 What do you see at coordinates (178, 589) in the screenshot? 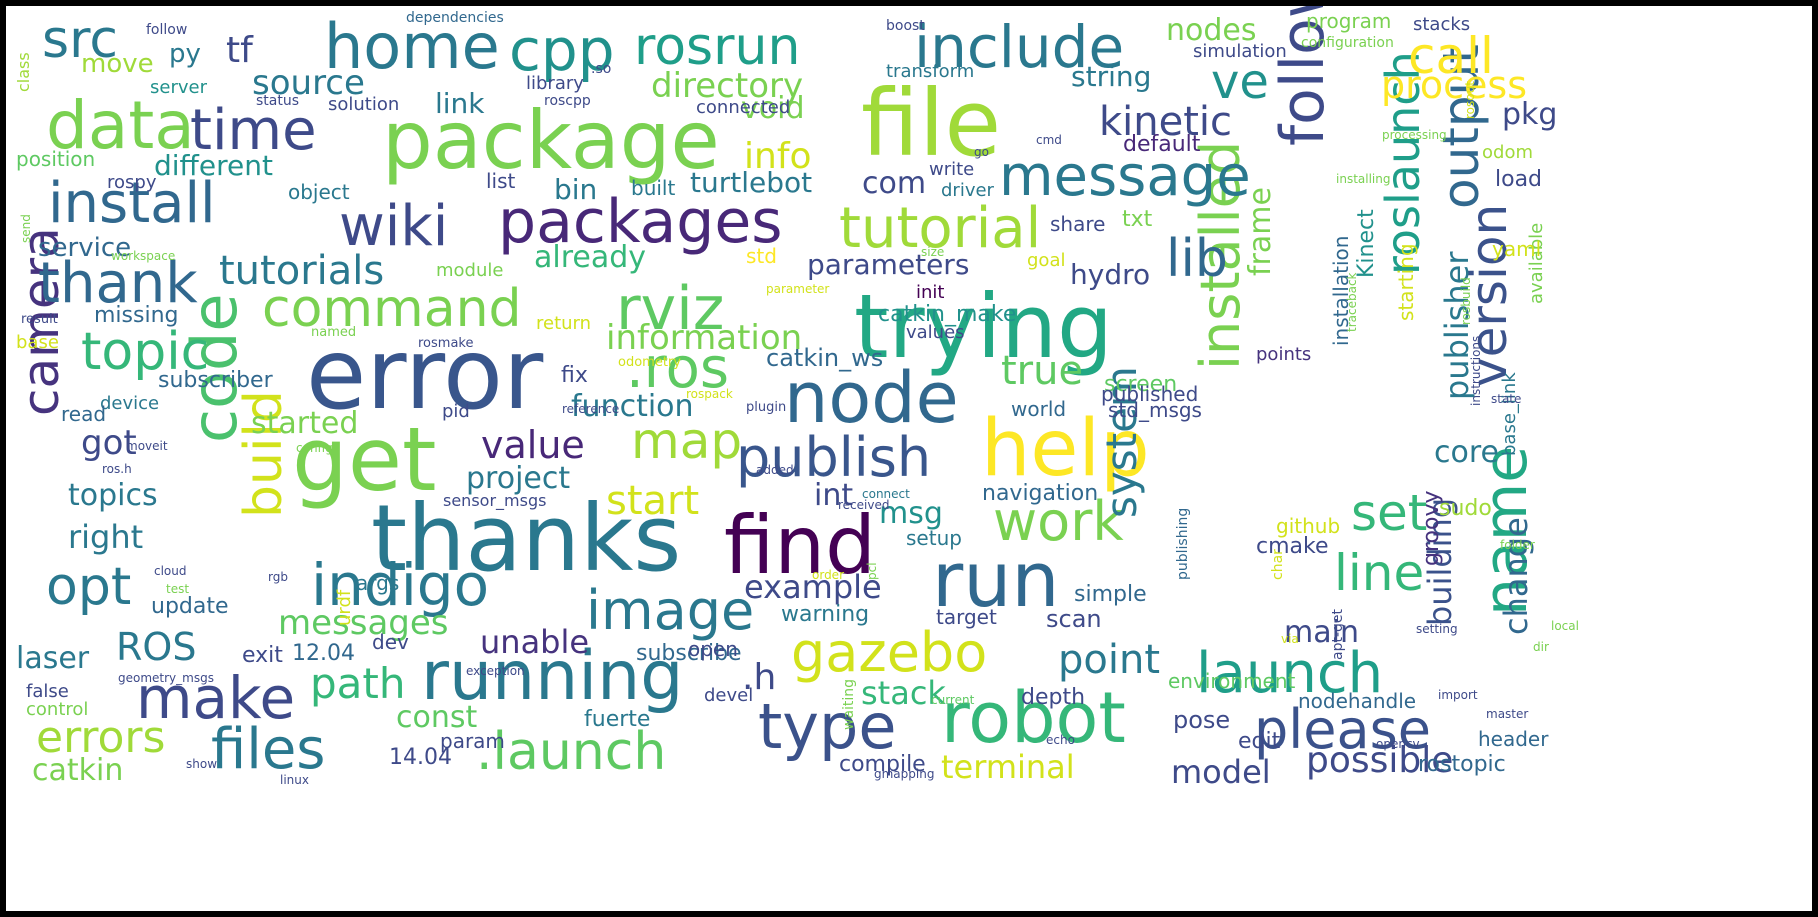
I see `word-test: test` at bounding box center [178, 589].